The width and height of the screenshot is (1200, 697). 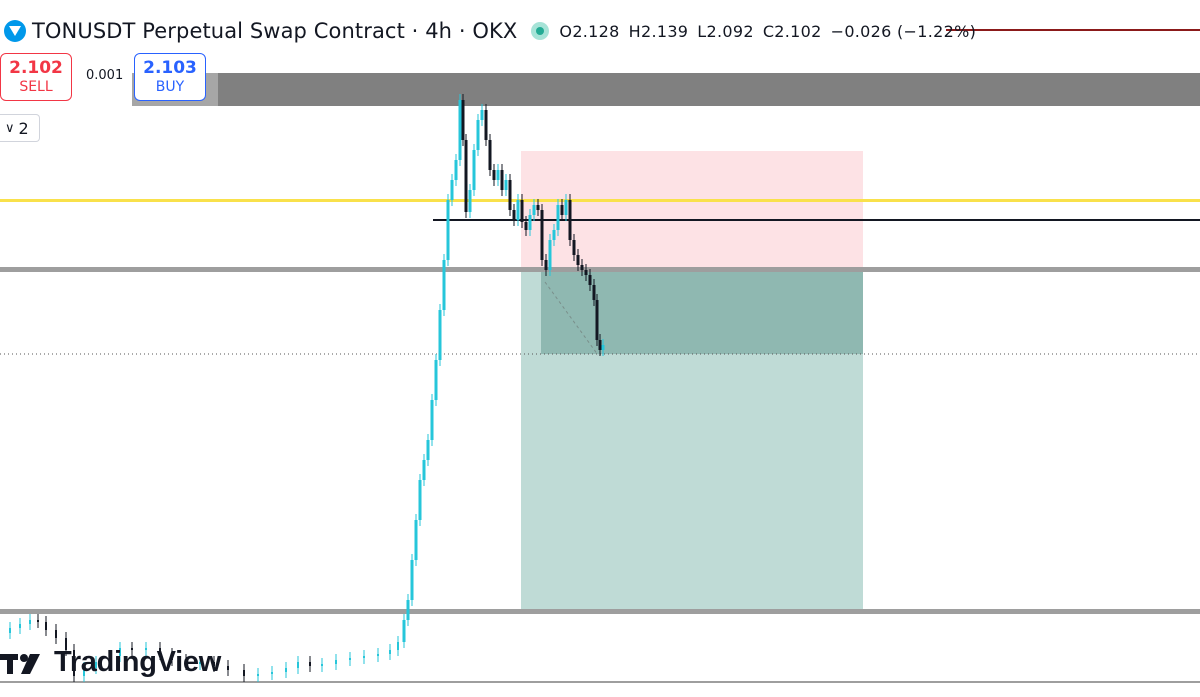 What do you see at coordinates (15, 31) in the screenshot?
I see `ton-logo-icon` at bounding box center [15, 31].